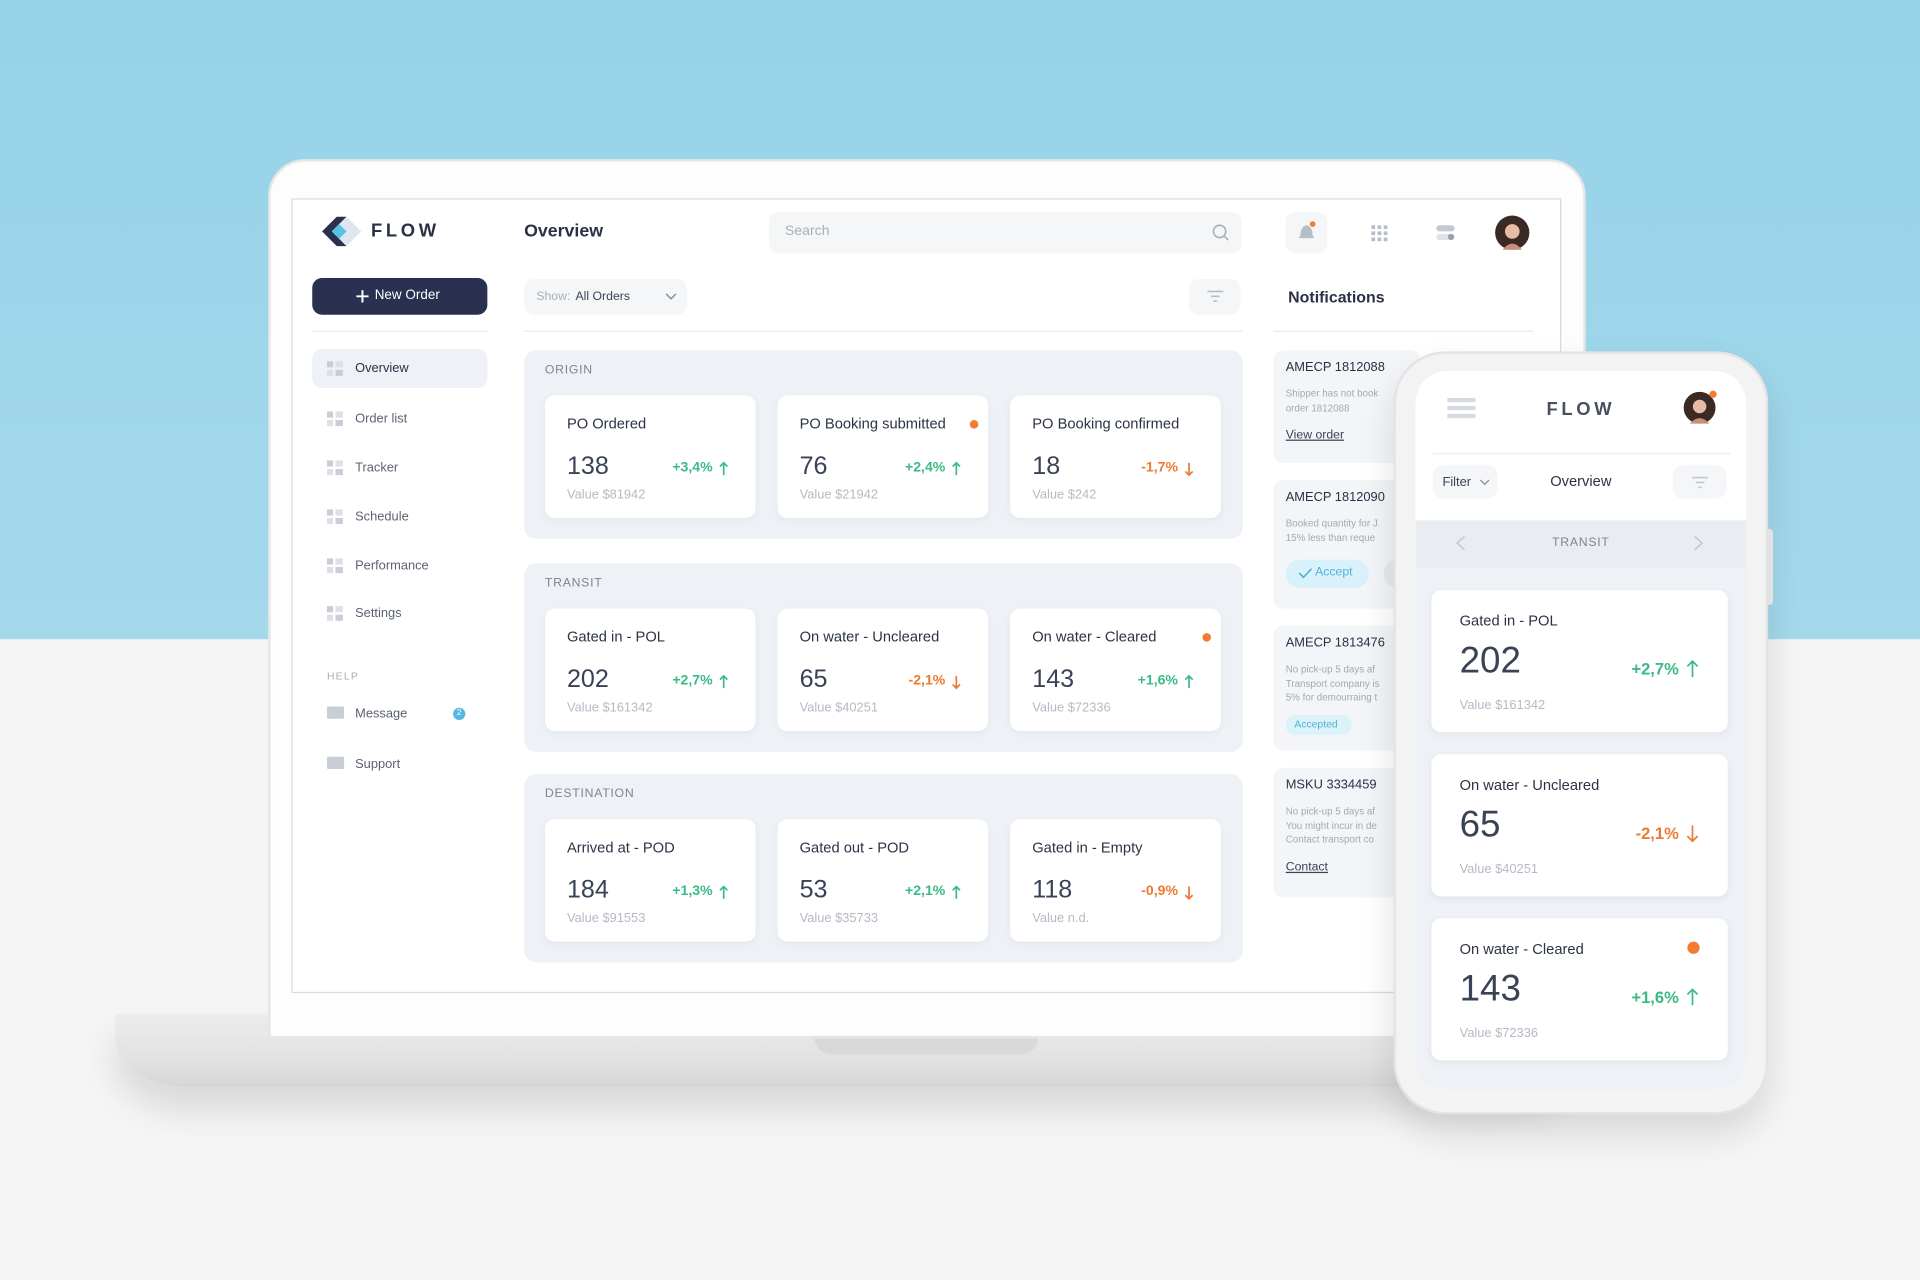 The height and width of the screenshot is (1280, 1920). What do you see at coordinates (1334, 572) in the screenshot?
I see `accept-label: Accept` at bounding box center [1334, 572].